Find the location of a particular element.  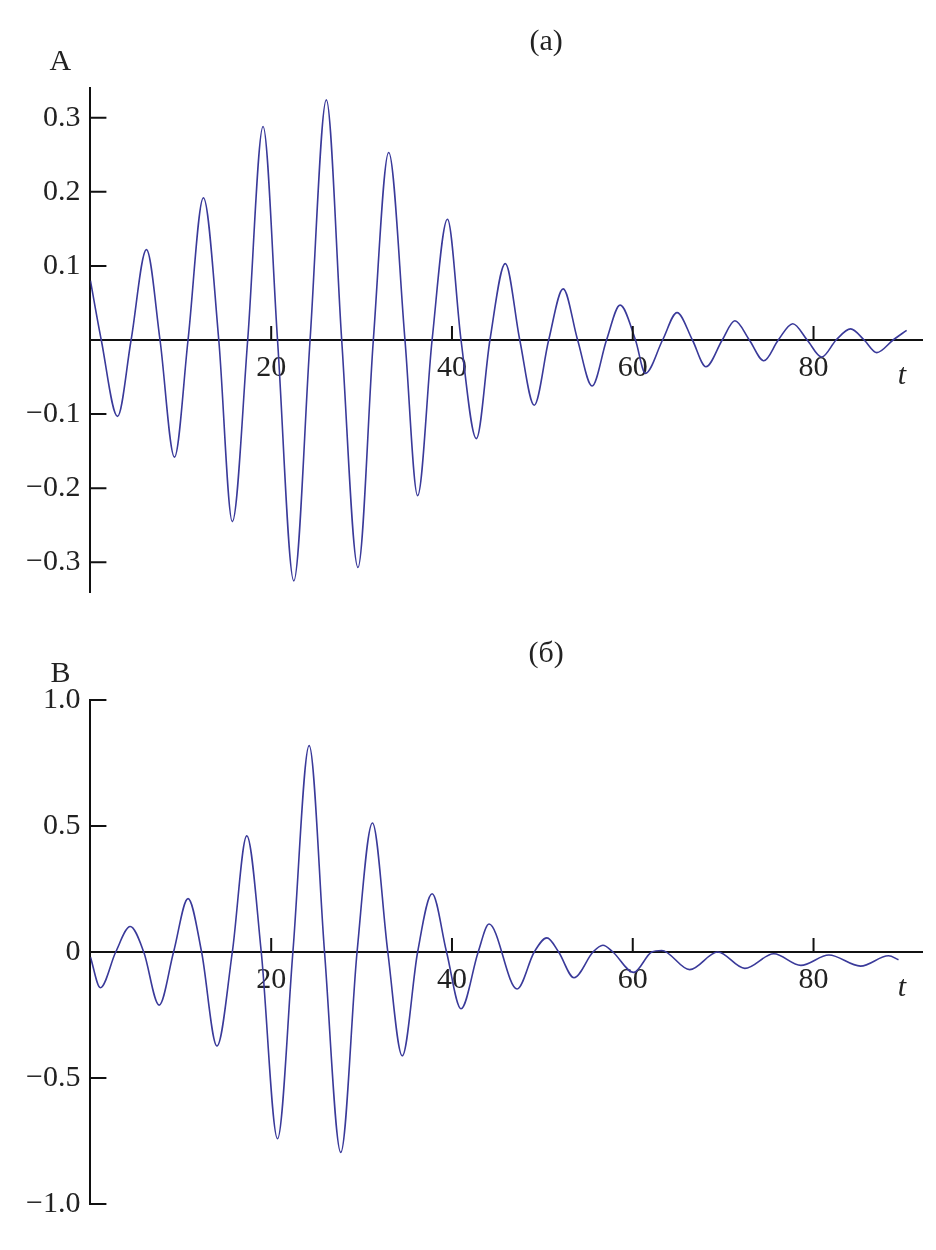

y-tick-label: 0.1 is located at coordinates (61, 263).